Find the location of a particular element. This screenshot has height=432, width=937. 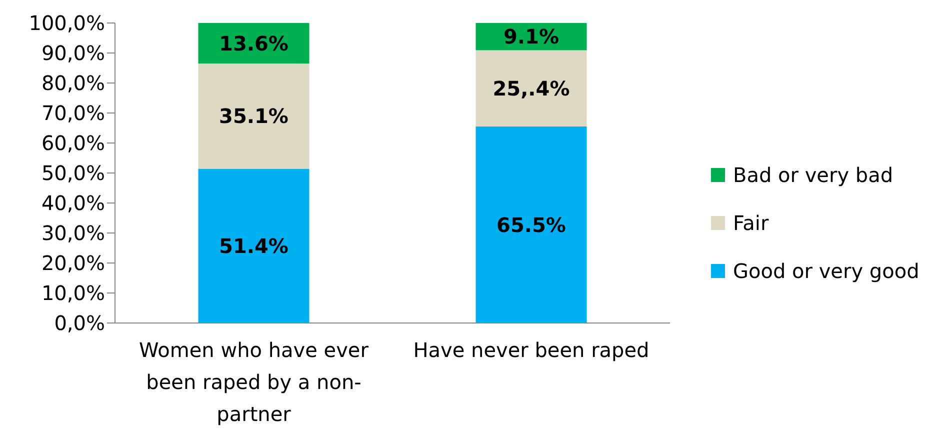

y-tick-label: 60,0% is located at coordinates (73, 143).